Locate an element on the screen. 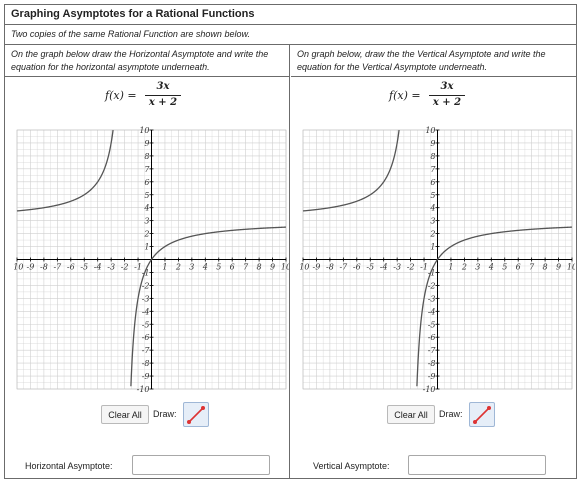 This screenshot has height=483, width=581. answer-label: Horizontal Asymptote: is located at coordinates (69, 466).